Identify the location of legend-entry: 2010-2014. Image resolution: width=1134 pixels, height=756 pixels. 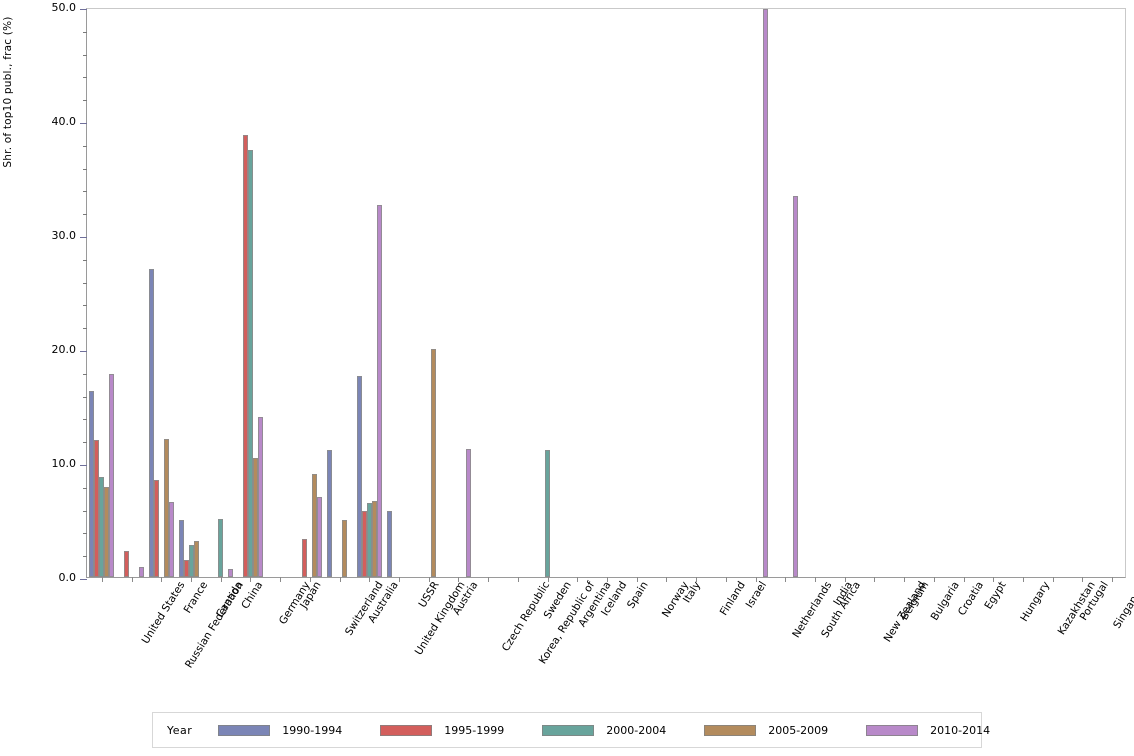
(928, 730).